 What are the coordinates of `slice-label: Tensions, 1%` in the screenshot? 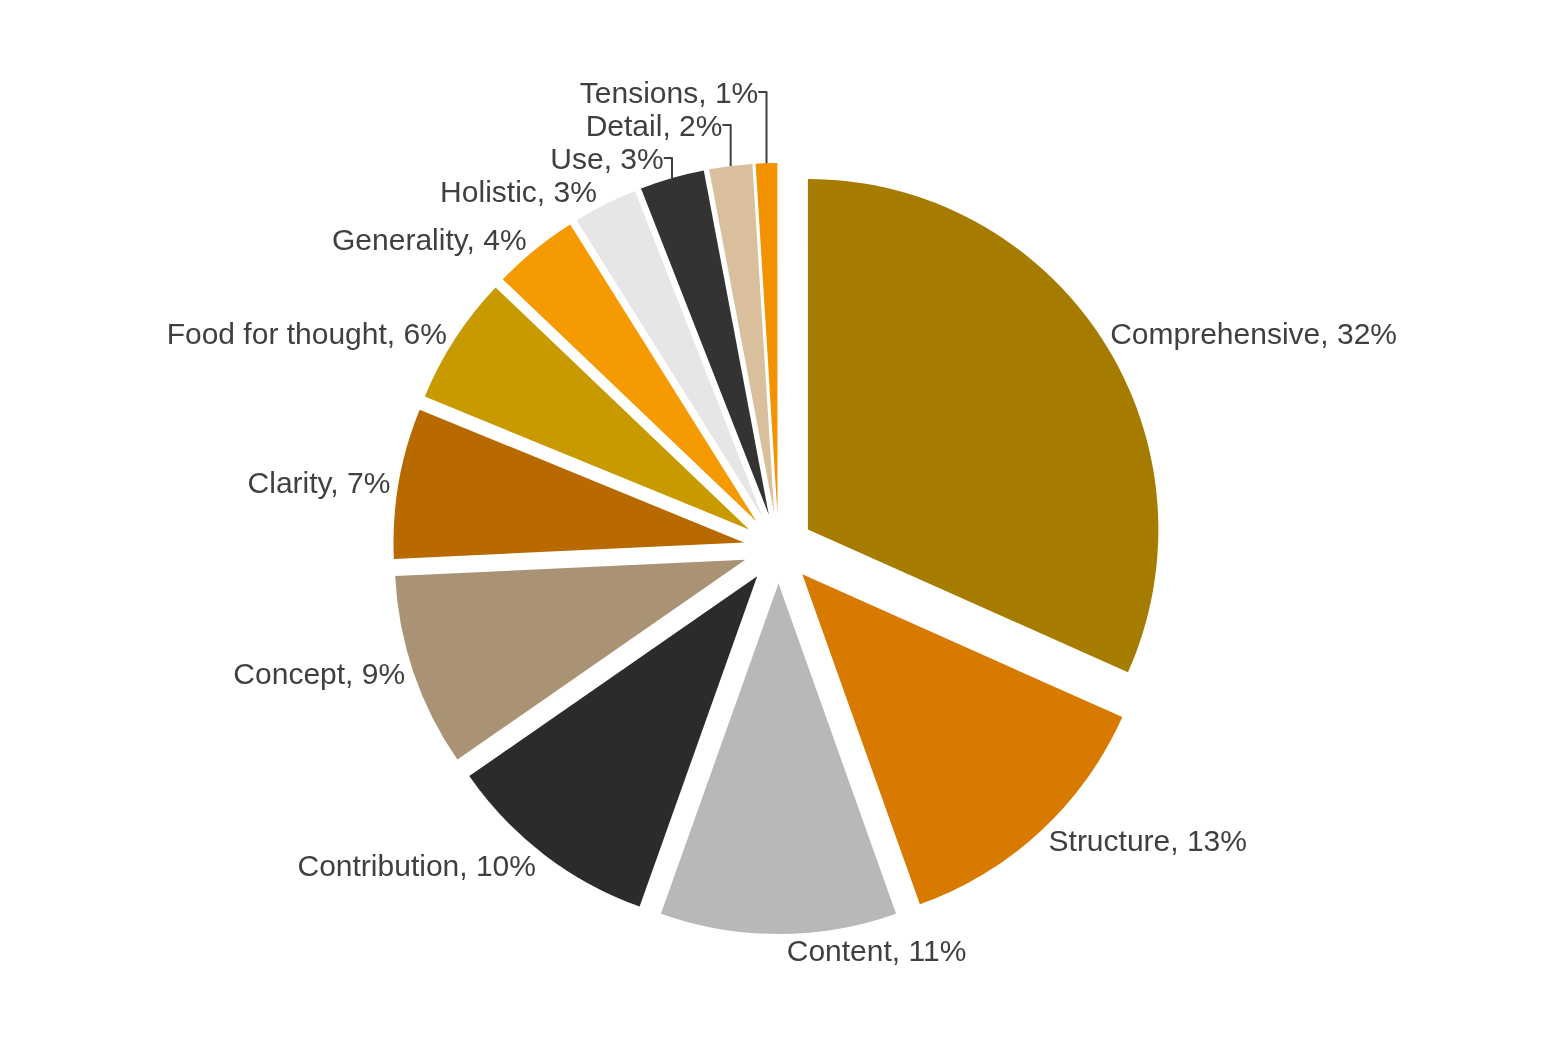 It's located at (669, 92).